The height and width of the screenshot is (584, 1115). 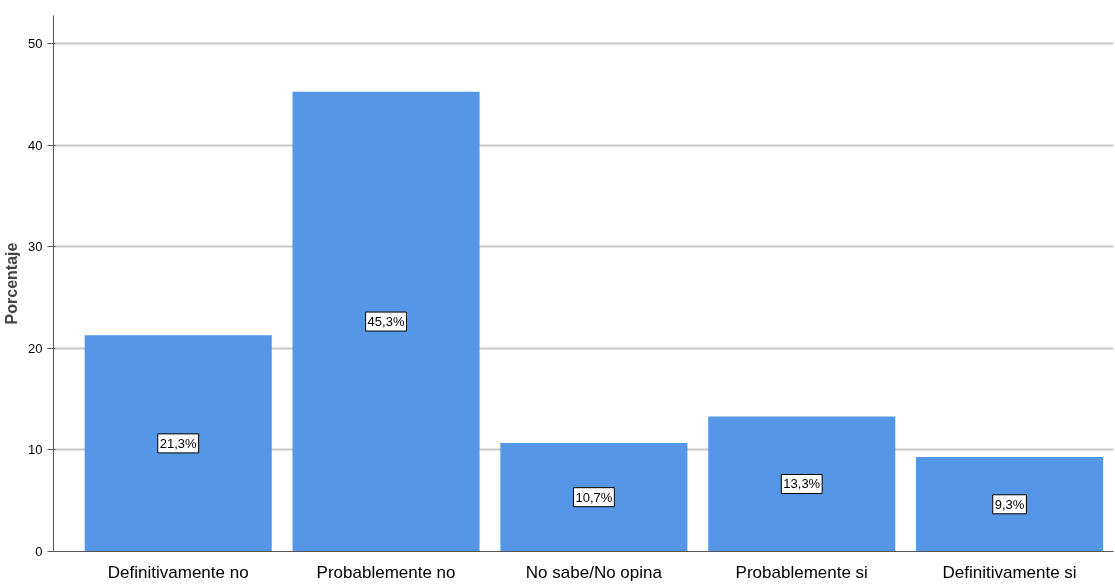 I want to click on y-tick-label: 50, so click(x=35, y=44).